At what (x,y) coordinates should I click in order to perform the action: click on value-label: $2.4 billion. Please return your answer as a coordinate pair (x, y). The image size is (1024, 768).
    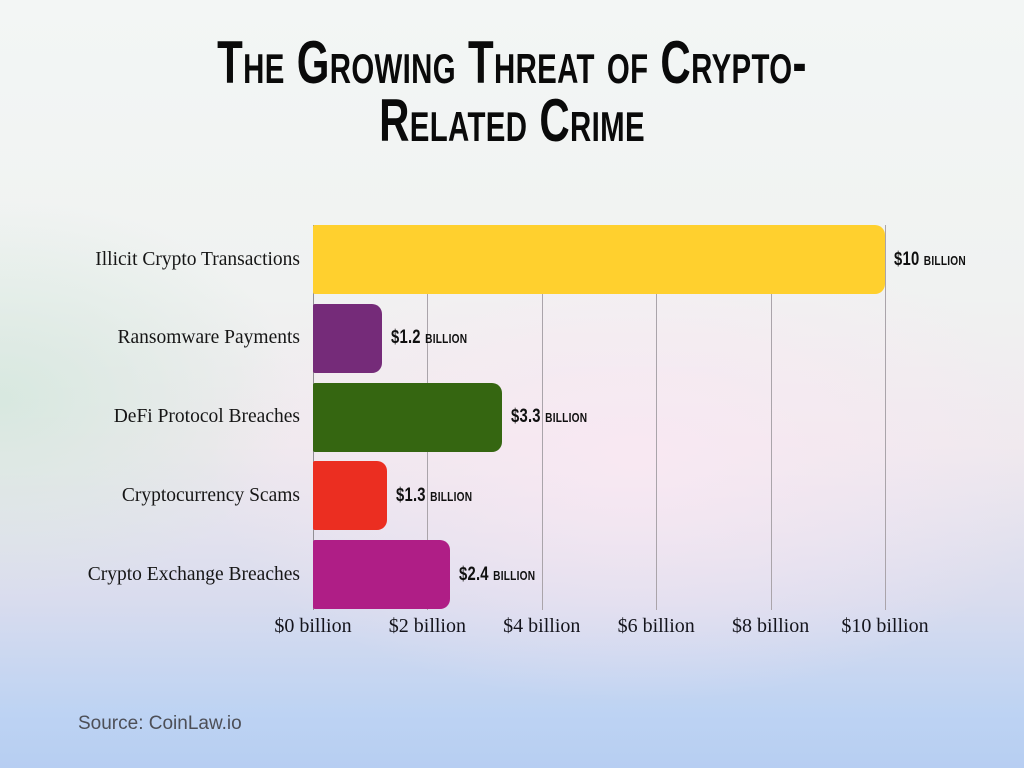
    Looking at the image, I should click on (497, 574).